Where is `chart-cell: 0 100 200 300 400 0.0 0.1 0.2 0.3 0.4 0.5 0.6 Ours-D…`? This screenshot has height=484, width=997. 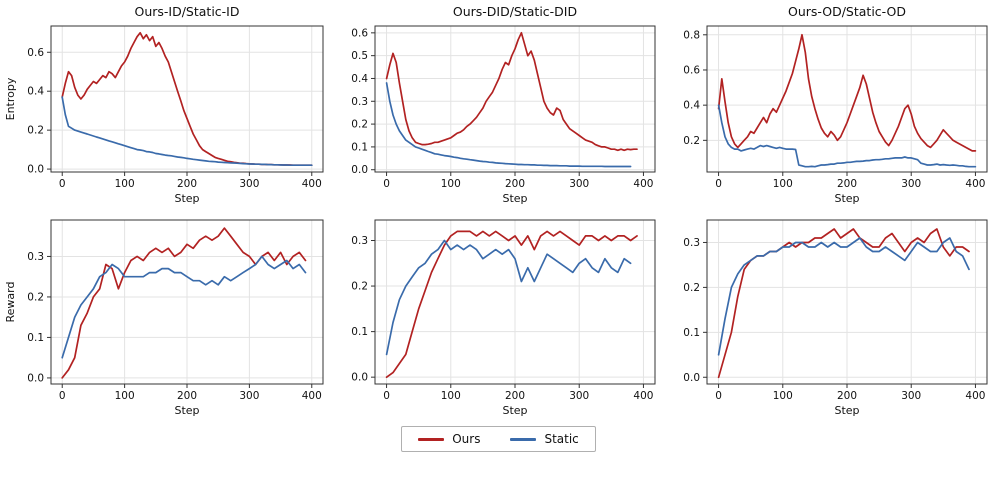
chart-cell: 0 100 200 300 400 0.0 0.1 0.2 0.3 0.4 0.5 0.6 Ours-D… is located at coordinates (499, 105).